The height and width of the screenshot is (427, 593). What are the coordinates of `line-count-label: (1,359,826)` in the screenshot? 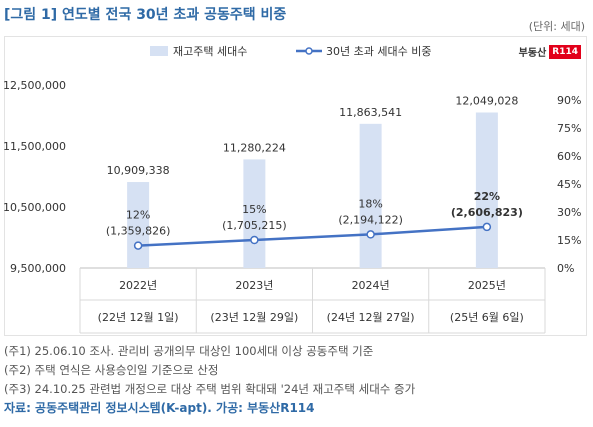 It's located at (138, 231).